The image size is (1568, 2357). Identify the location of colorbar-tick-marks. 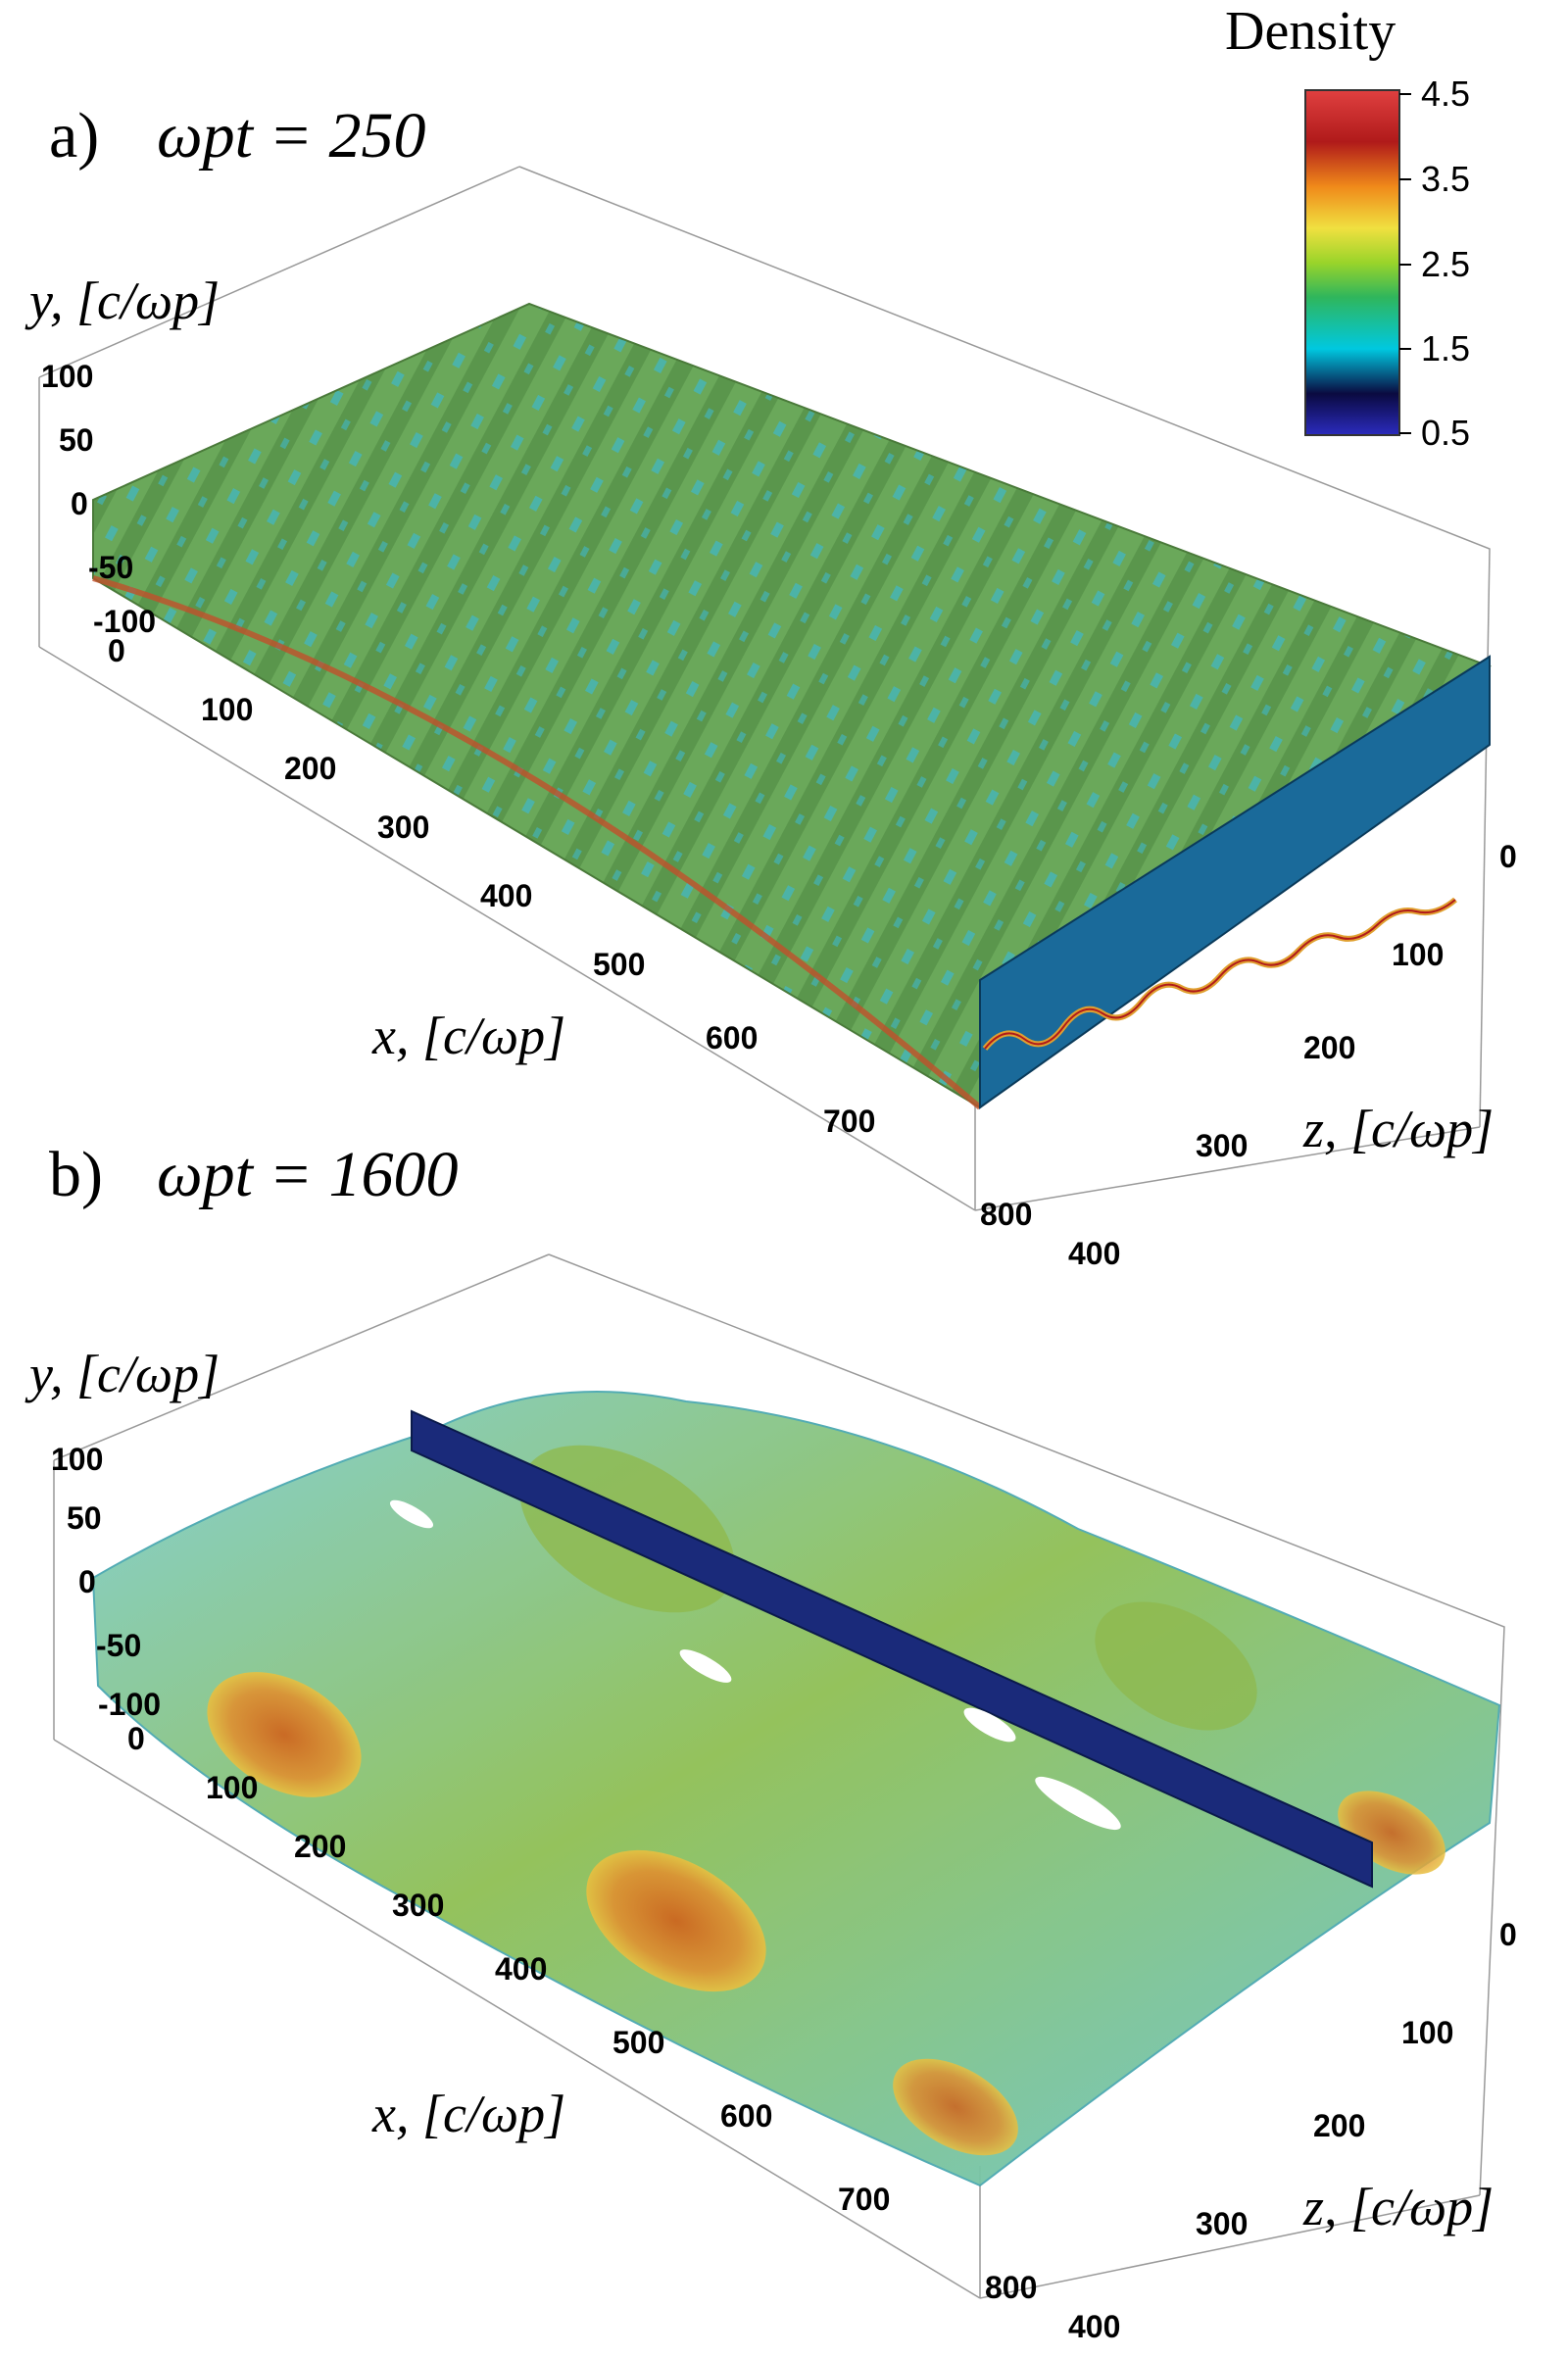
(1405, 263).